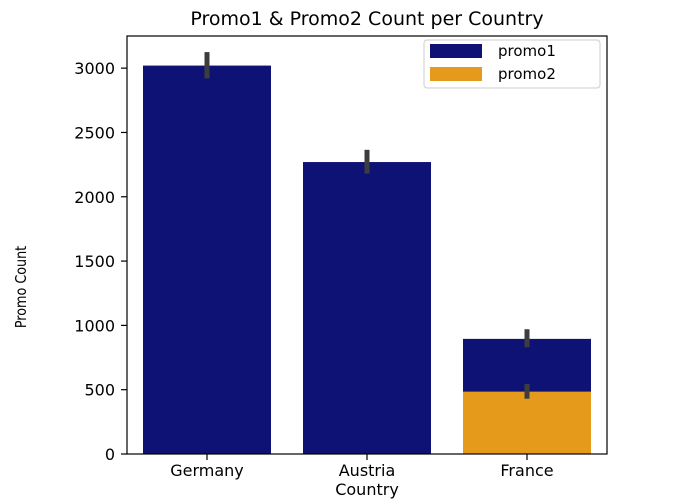 This screenshot has width=690, height=503. Describe the element at coordinates (94, 261) in the screenshot. I see `y-tick-label: 1500` at that location.